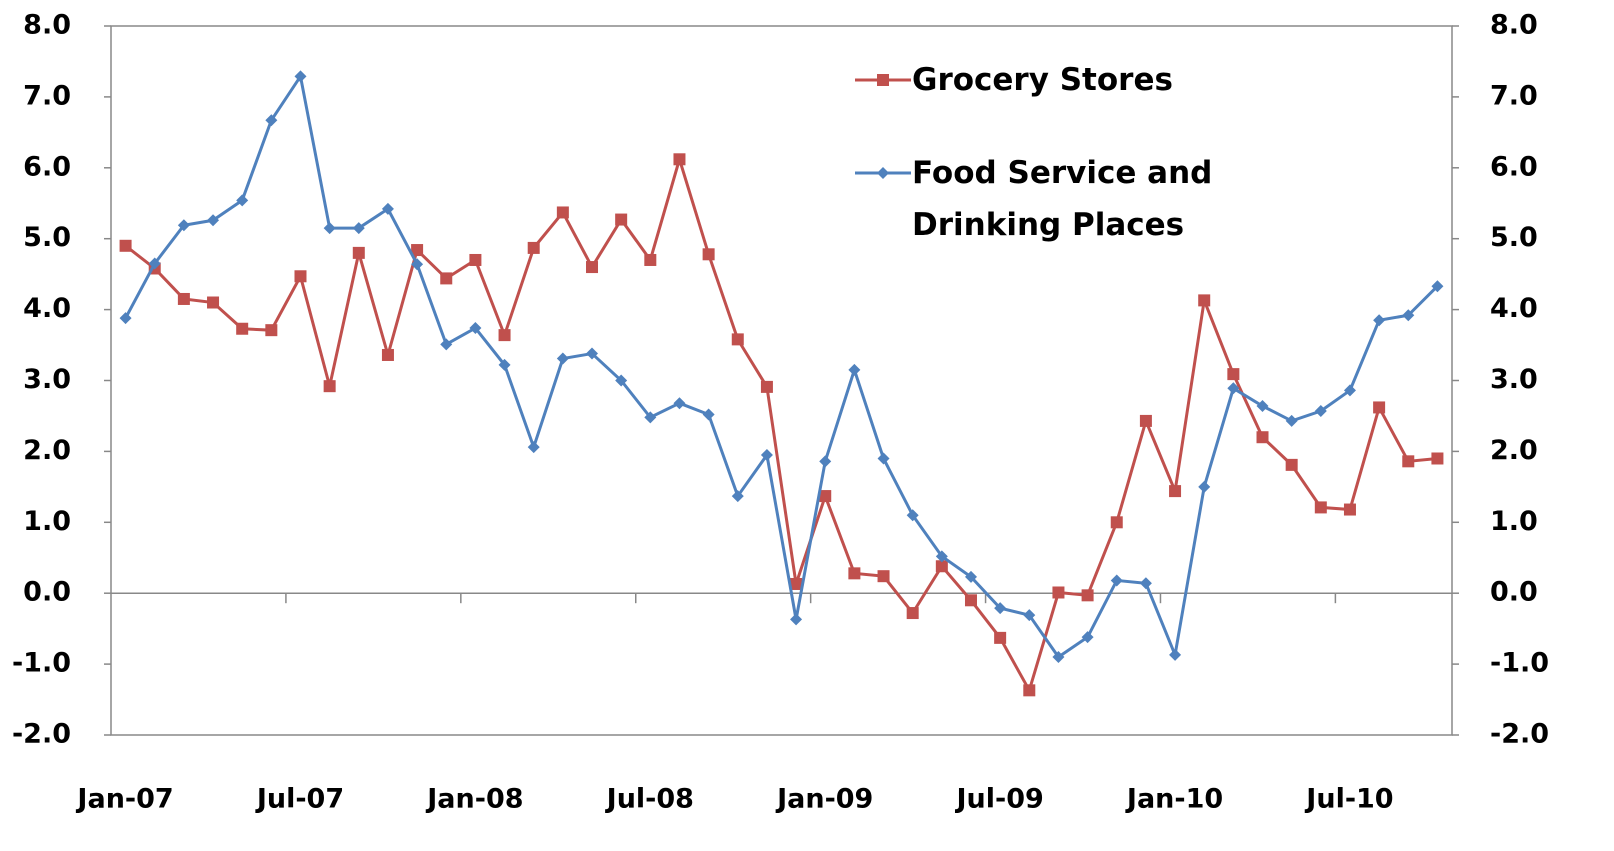  What do you see at coordinates (41, 734) in the screenshot?
I see `y-tick-label: -2.0` at bounding box center [41, 734].